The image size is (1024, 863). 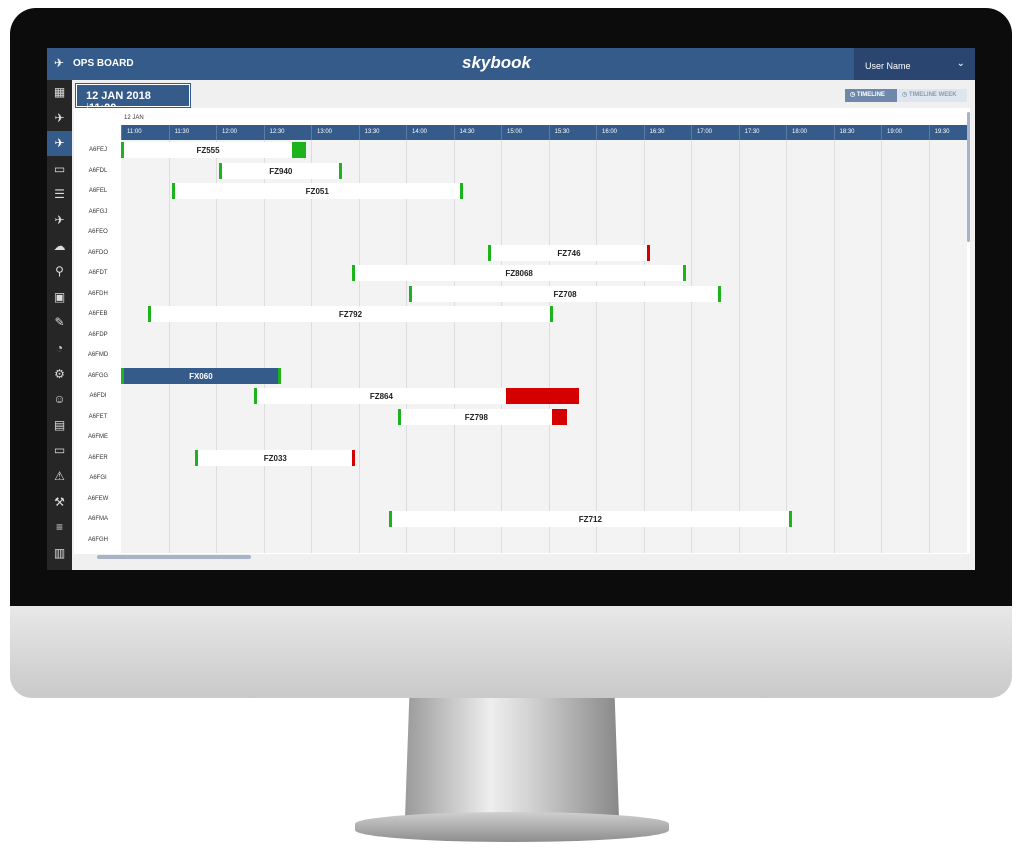 I want to click on flight-bar: FZ792, so click(x=350, y=314).